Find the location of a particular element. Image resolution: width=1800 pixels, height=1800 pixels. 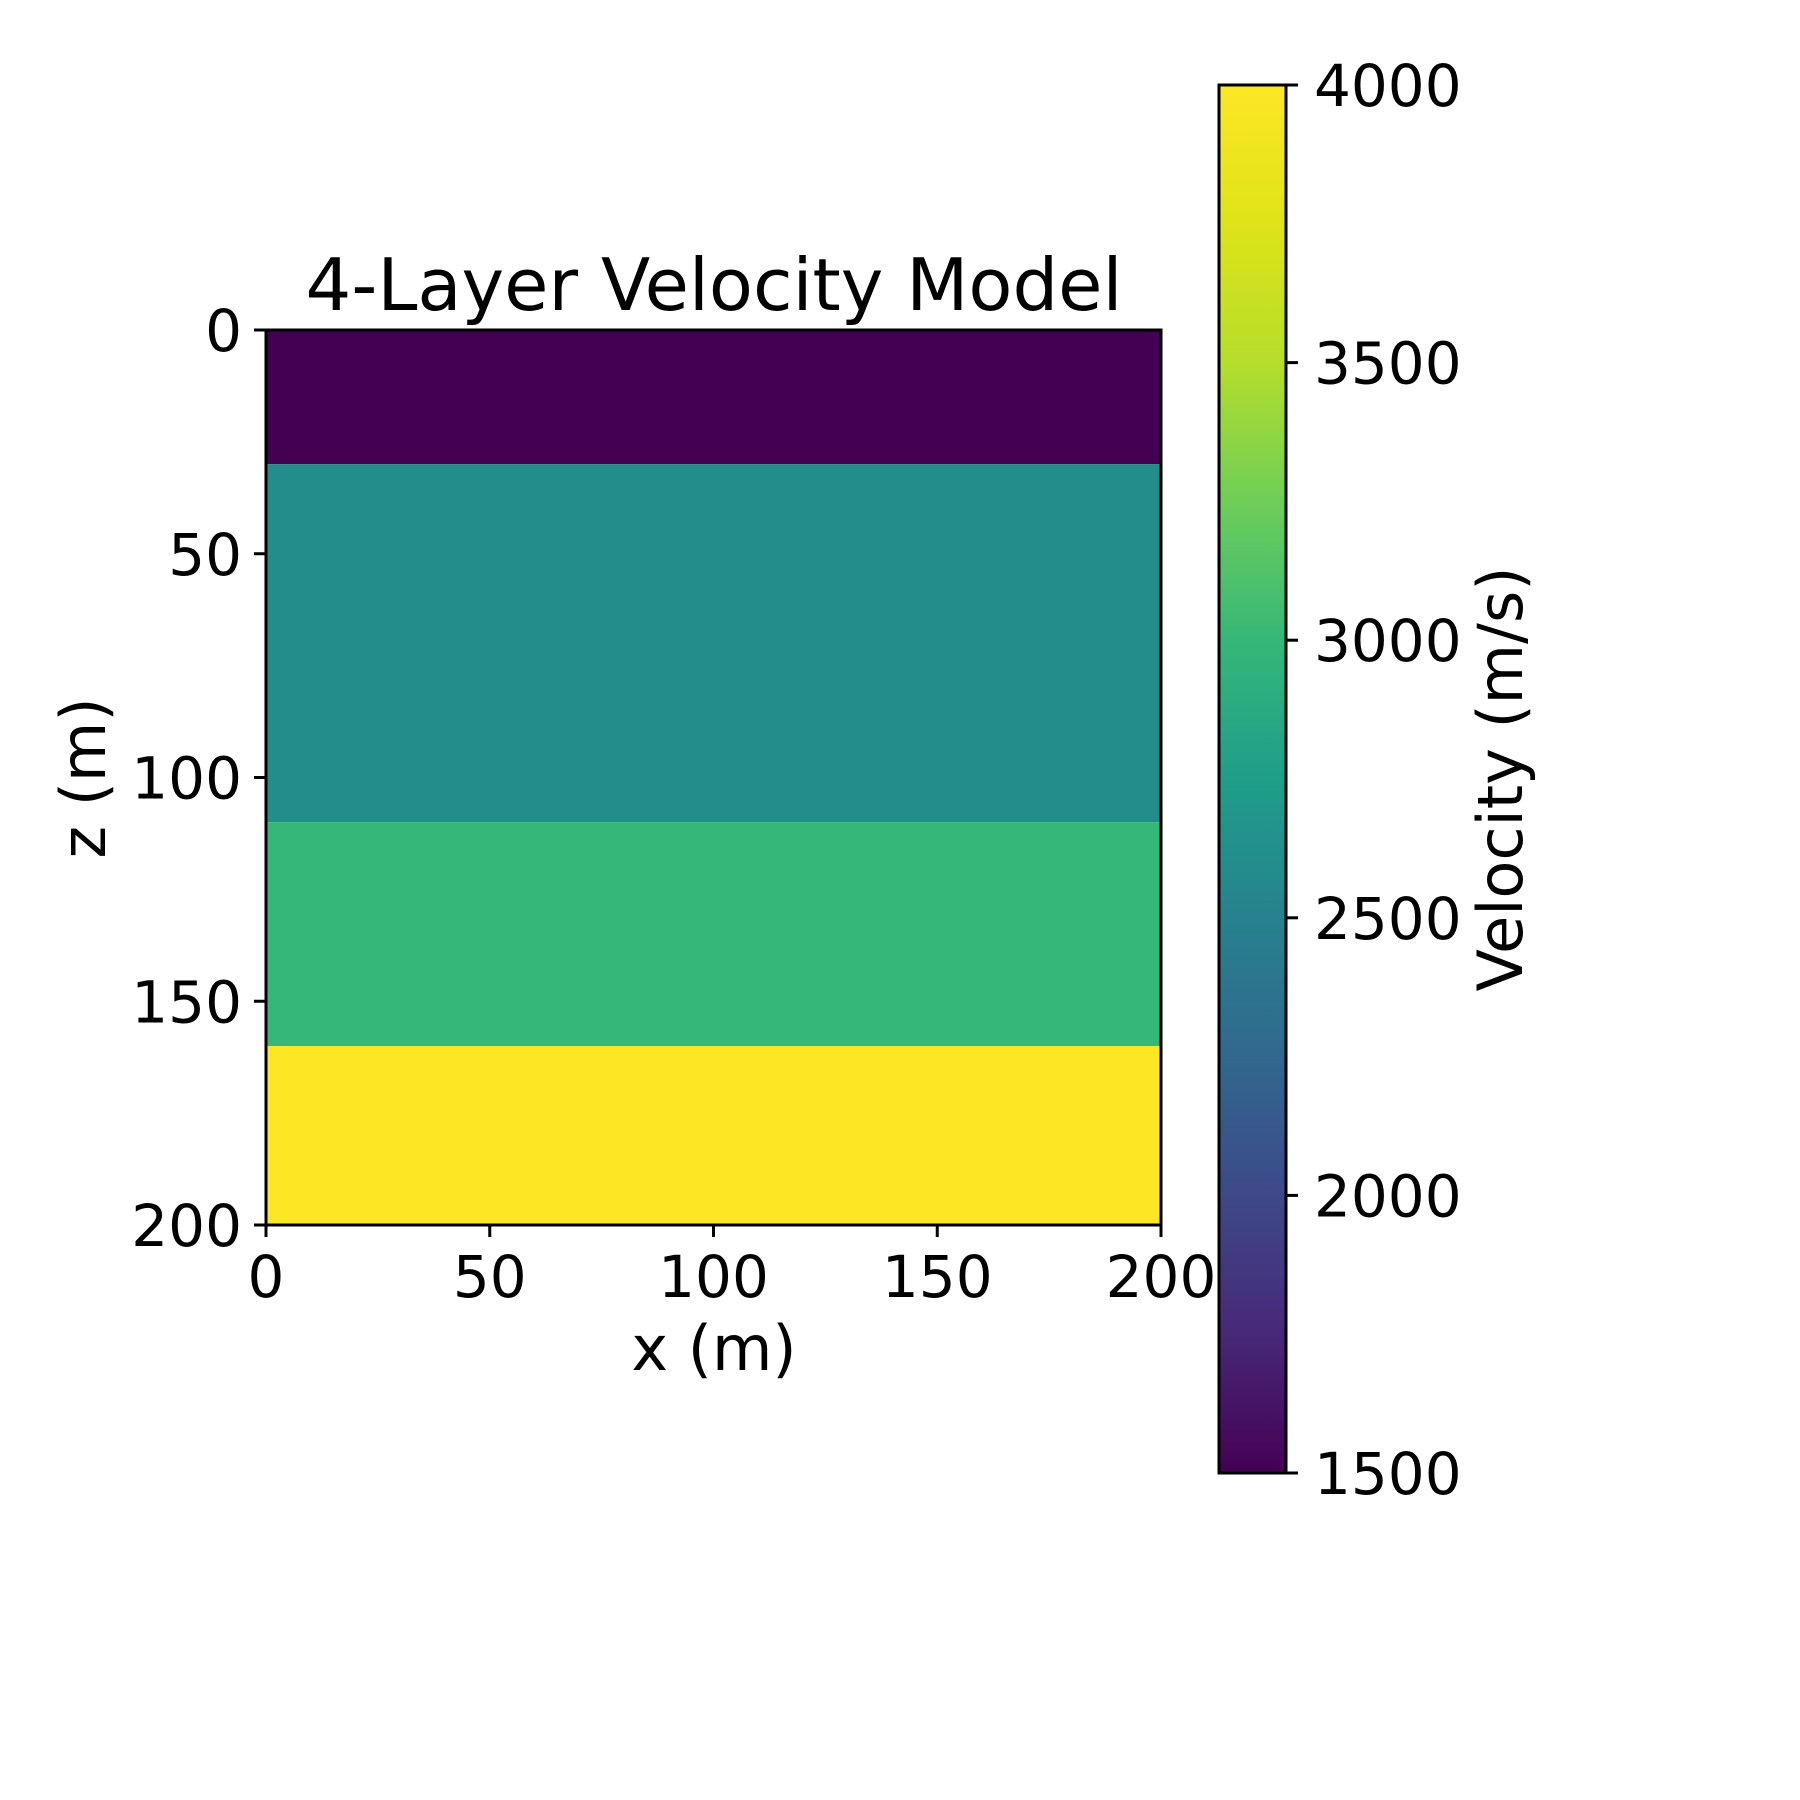

y-axis-ticks: 0 50 100 150 200 is located at coordinates (198, 778).